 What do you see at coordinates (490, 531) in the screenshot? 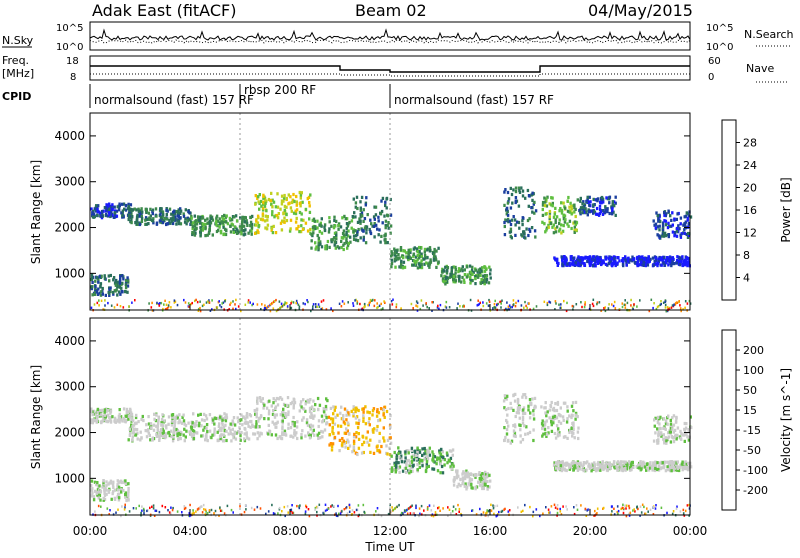
I see `time-tick-label: 16:00` at bounding box center [490, 531].